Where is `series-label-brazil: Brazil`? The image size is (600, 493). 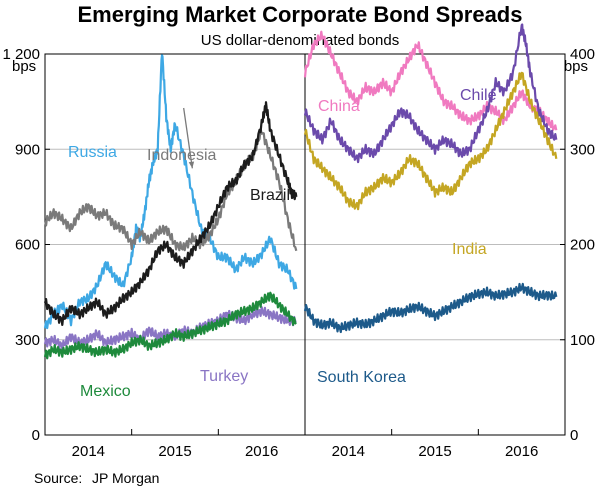
series-label-brazil: Brazil is located at coordinates (270, 195).